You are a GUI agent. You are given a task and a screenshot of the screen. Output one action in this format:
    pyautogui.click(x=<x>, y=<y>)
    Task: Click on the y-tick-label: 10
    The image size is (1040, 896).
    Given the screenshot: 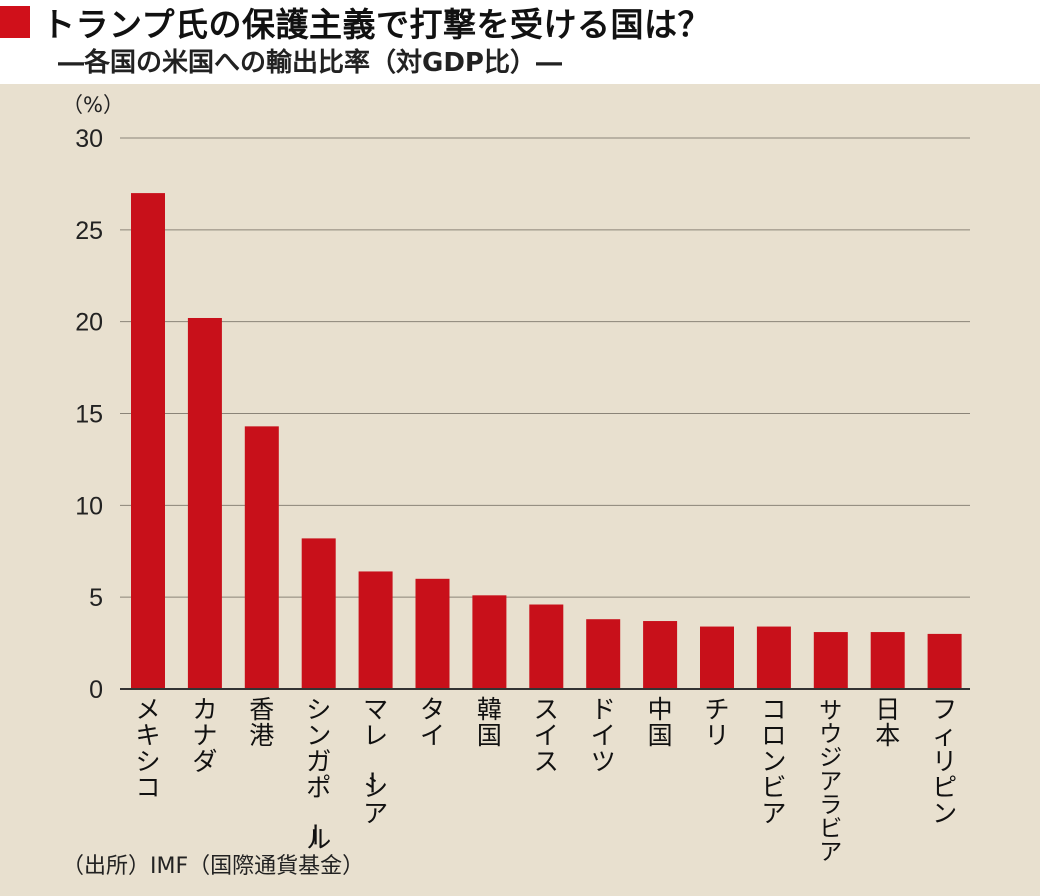 What is the action you would take?
    pyautogui.click(x=89, y=506)
    